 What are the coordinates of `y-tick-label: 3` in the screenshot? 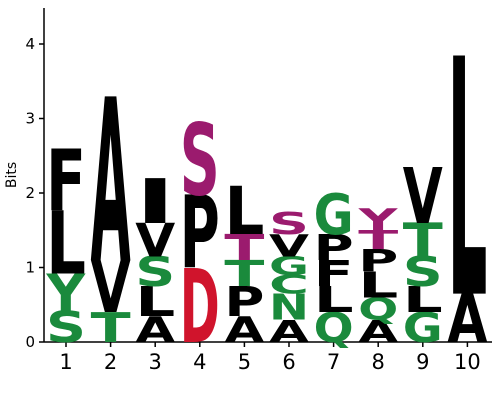 It's located at (30, 119).